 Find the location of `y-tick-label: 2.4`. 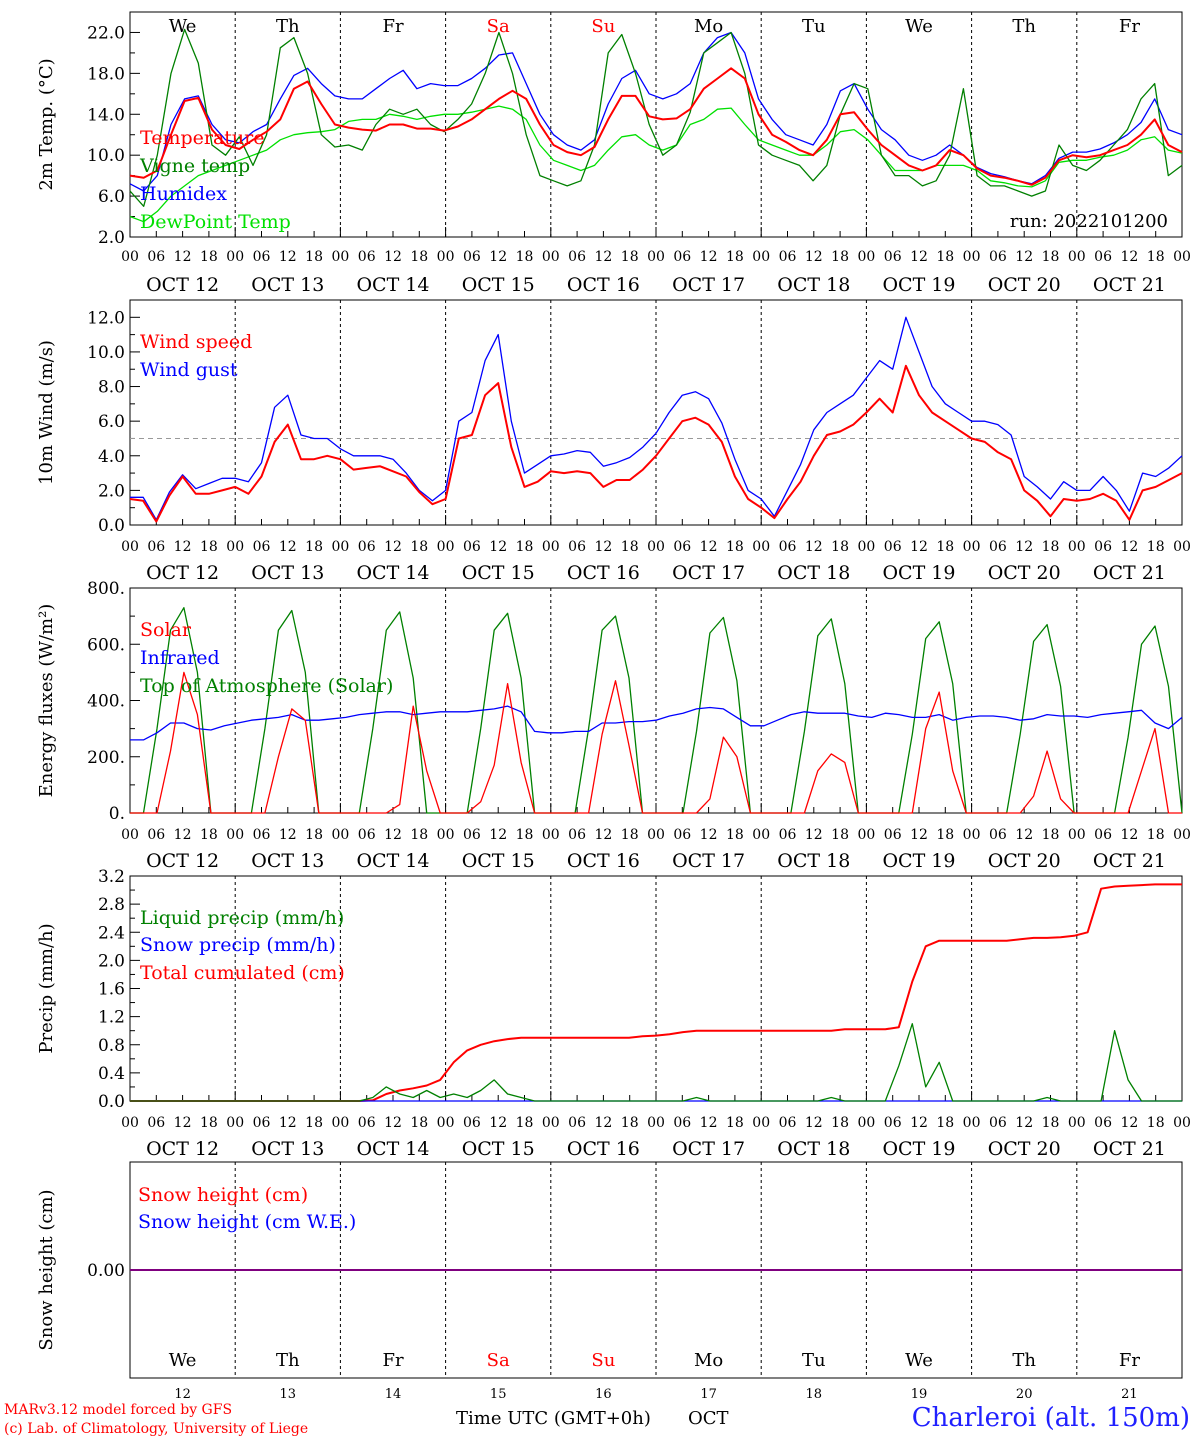

y-tick-label: 2.4 is located at coordinates (111, 933).